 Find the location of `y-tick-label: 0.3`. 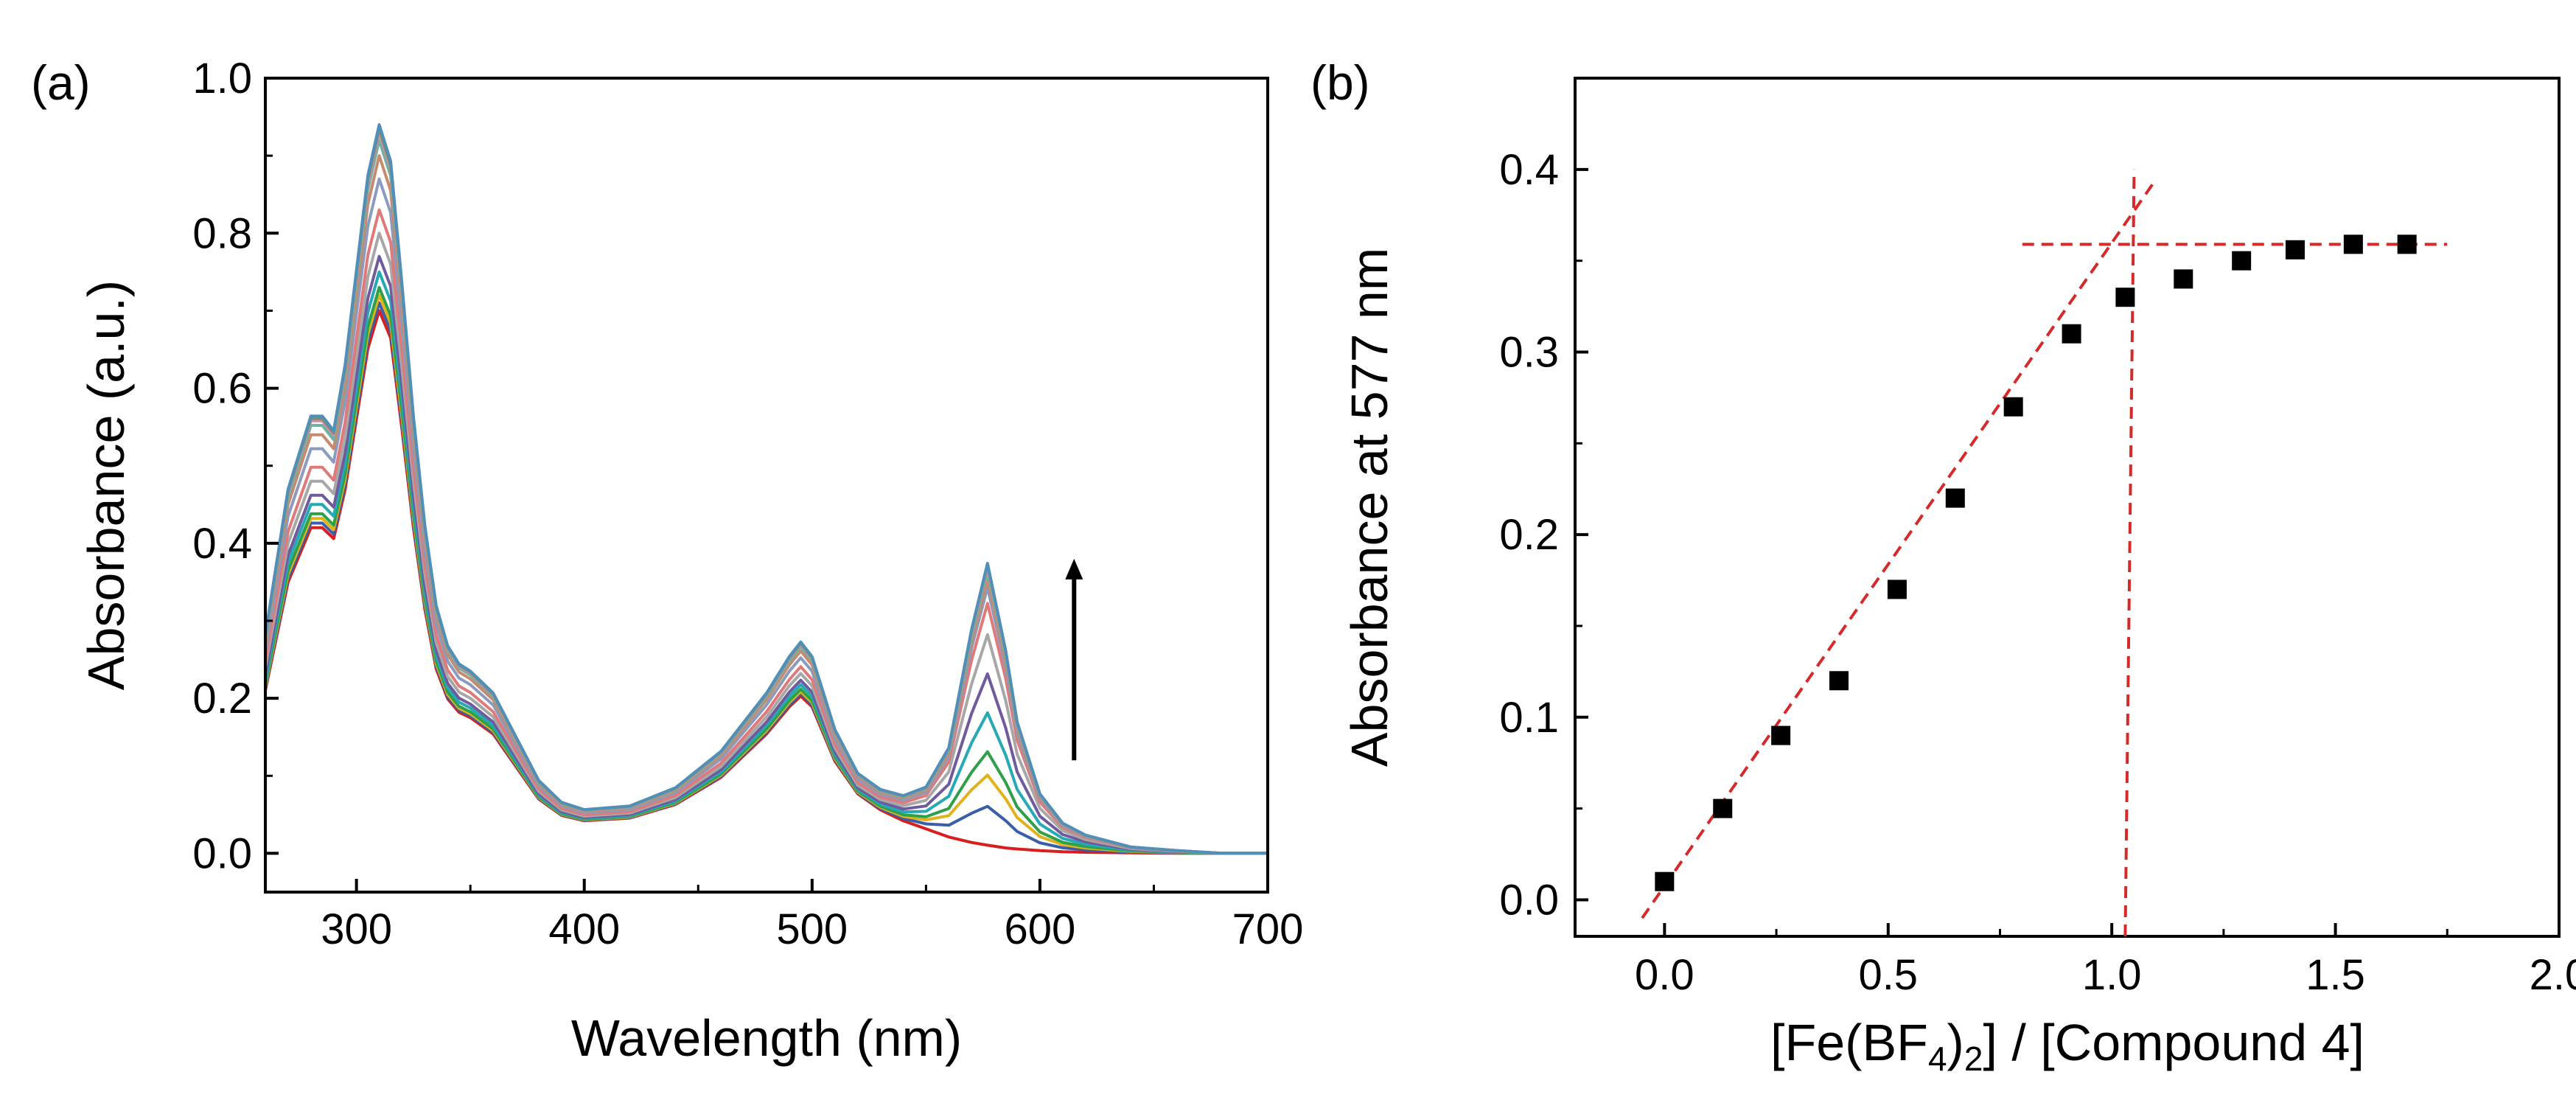

y-tick-label: 0.3 is located at coordinates (1529, 352).